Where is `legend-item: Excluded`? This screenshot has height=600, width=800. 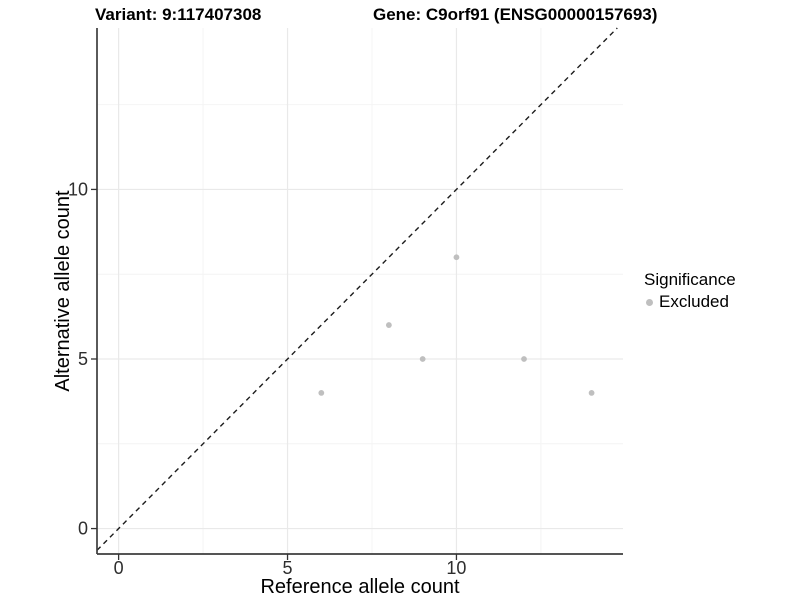 legend-item: Excluded is located at coordinates (690, 302).